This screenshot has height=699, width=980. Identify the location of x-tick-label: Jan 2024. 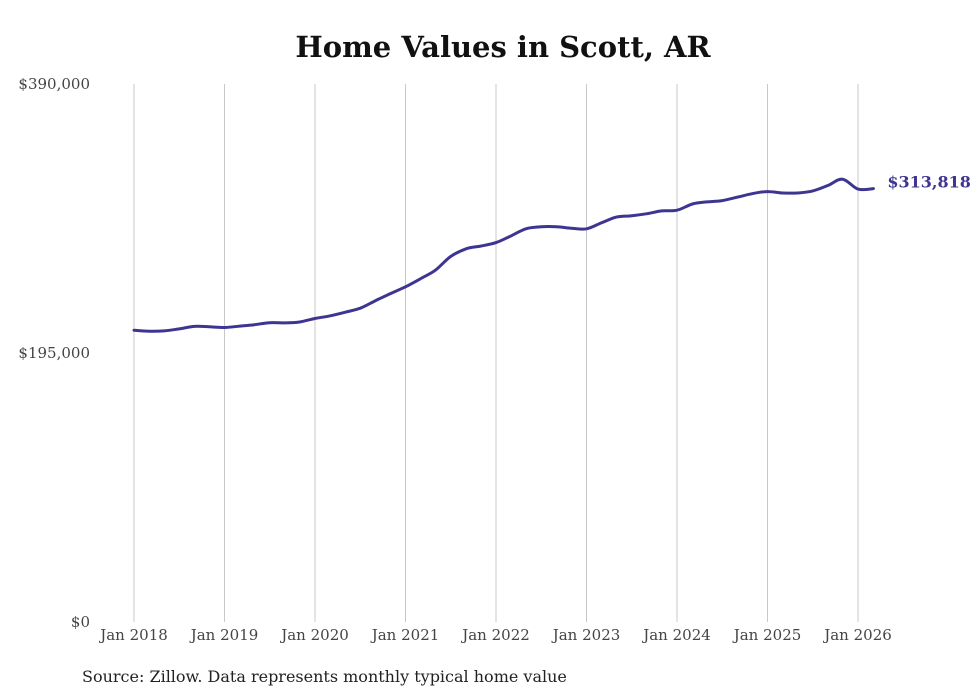
(676, 635).